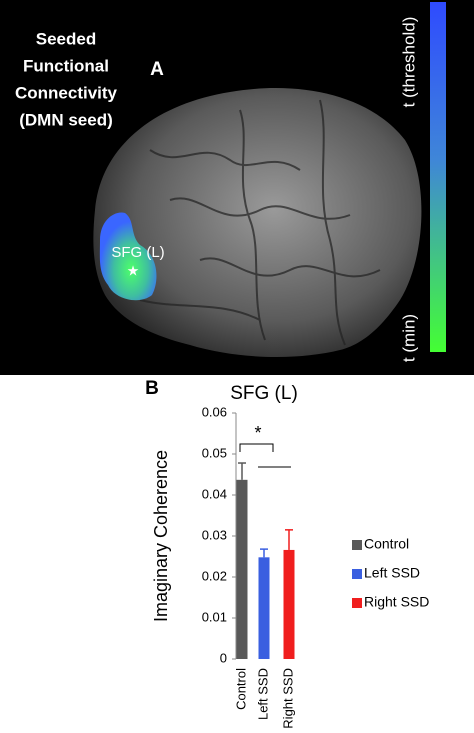  Describe the element at coordinates (408, 62) in the screenshot. I see `colorbar-top-label: t (threshold)` at that location.